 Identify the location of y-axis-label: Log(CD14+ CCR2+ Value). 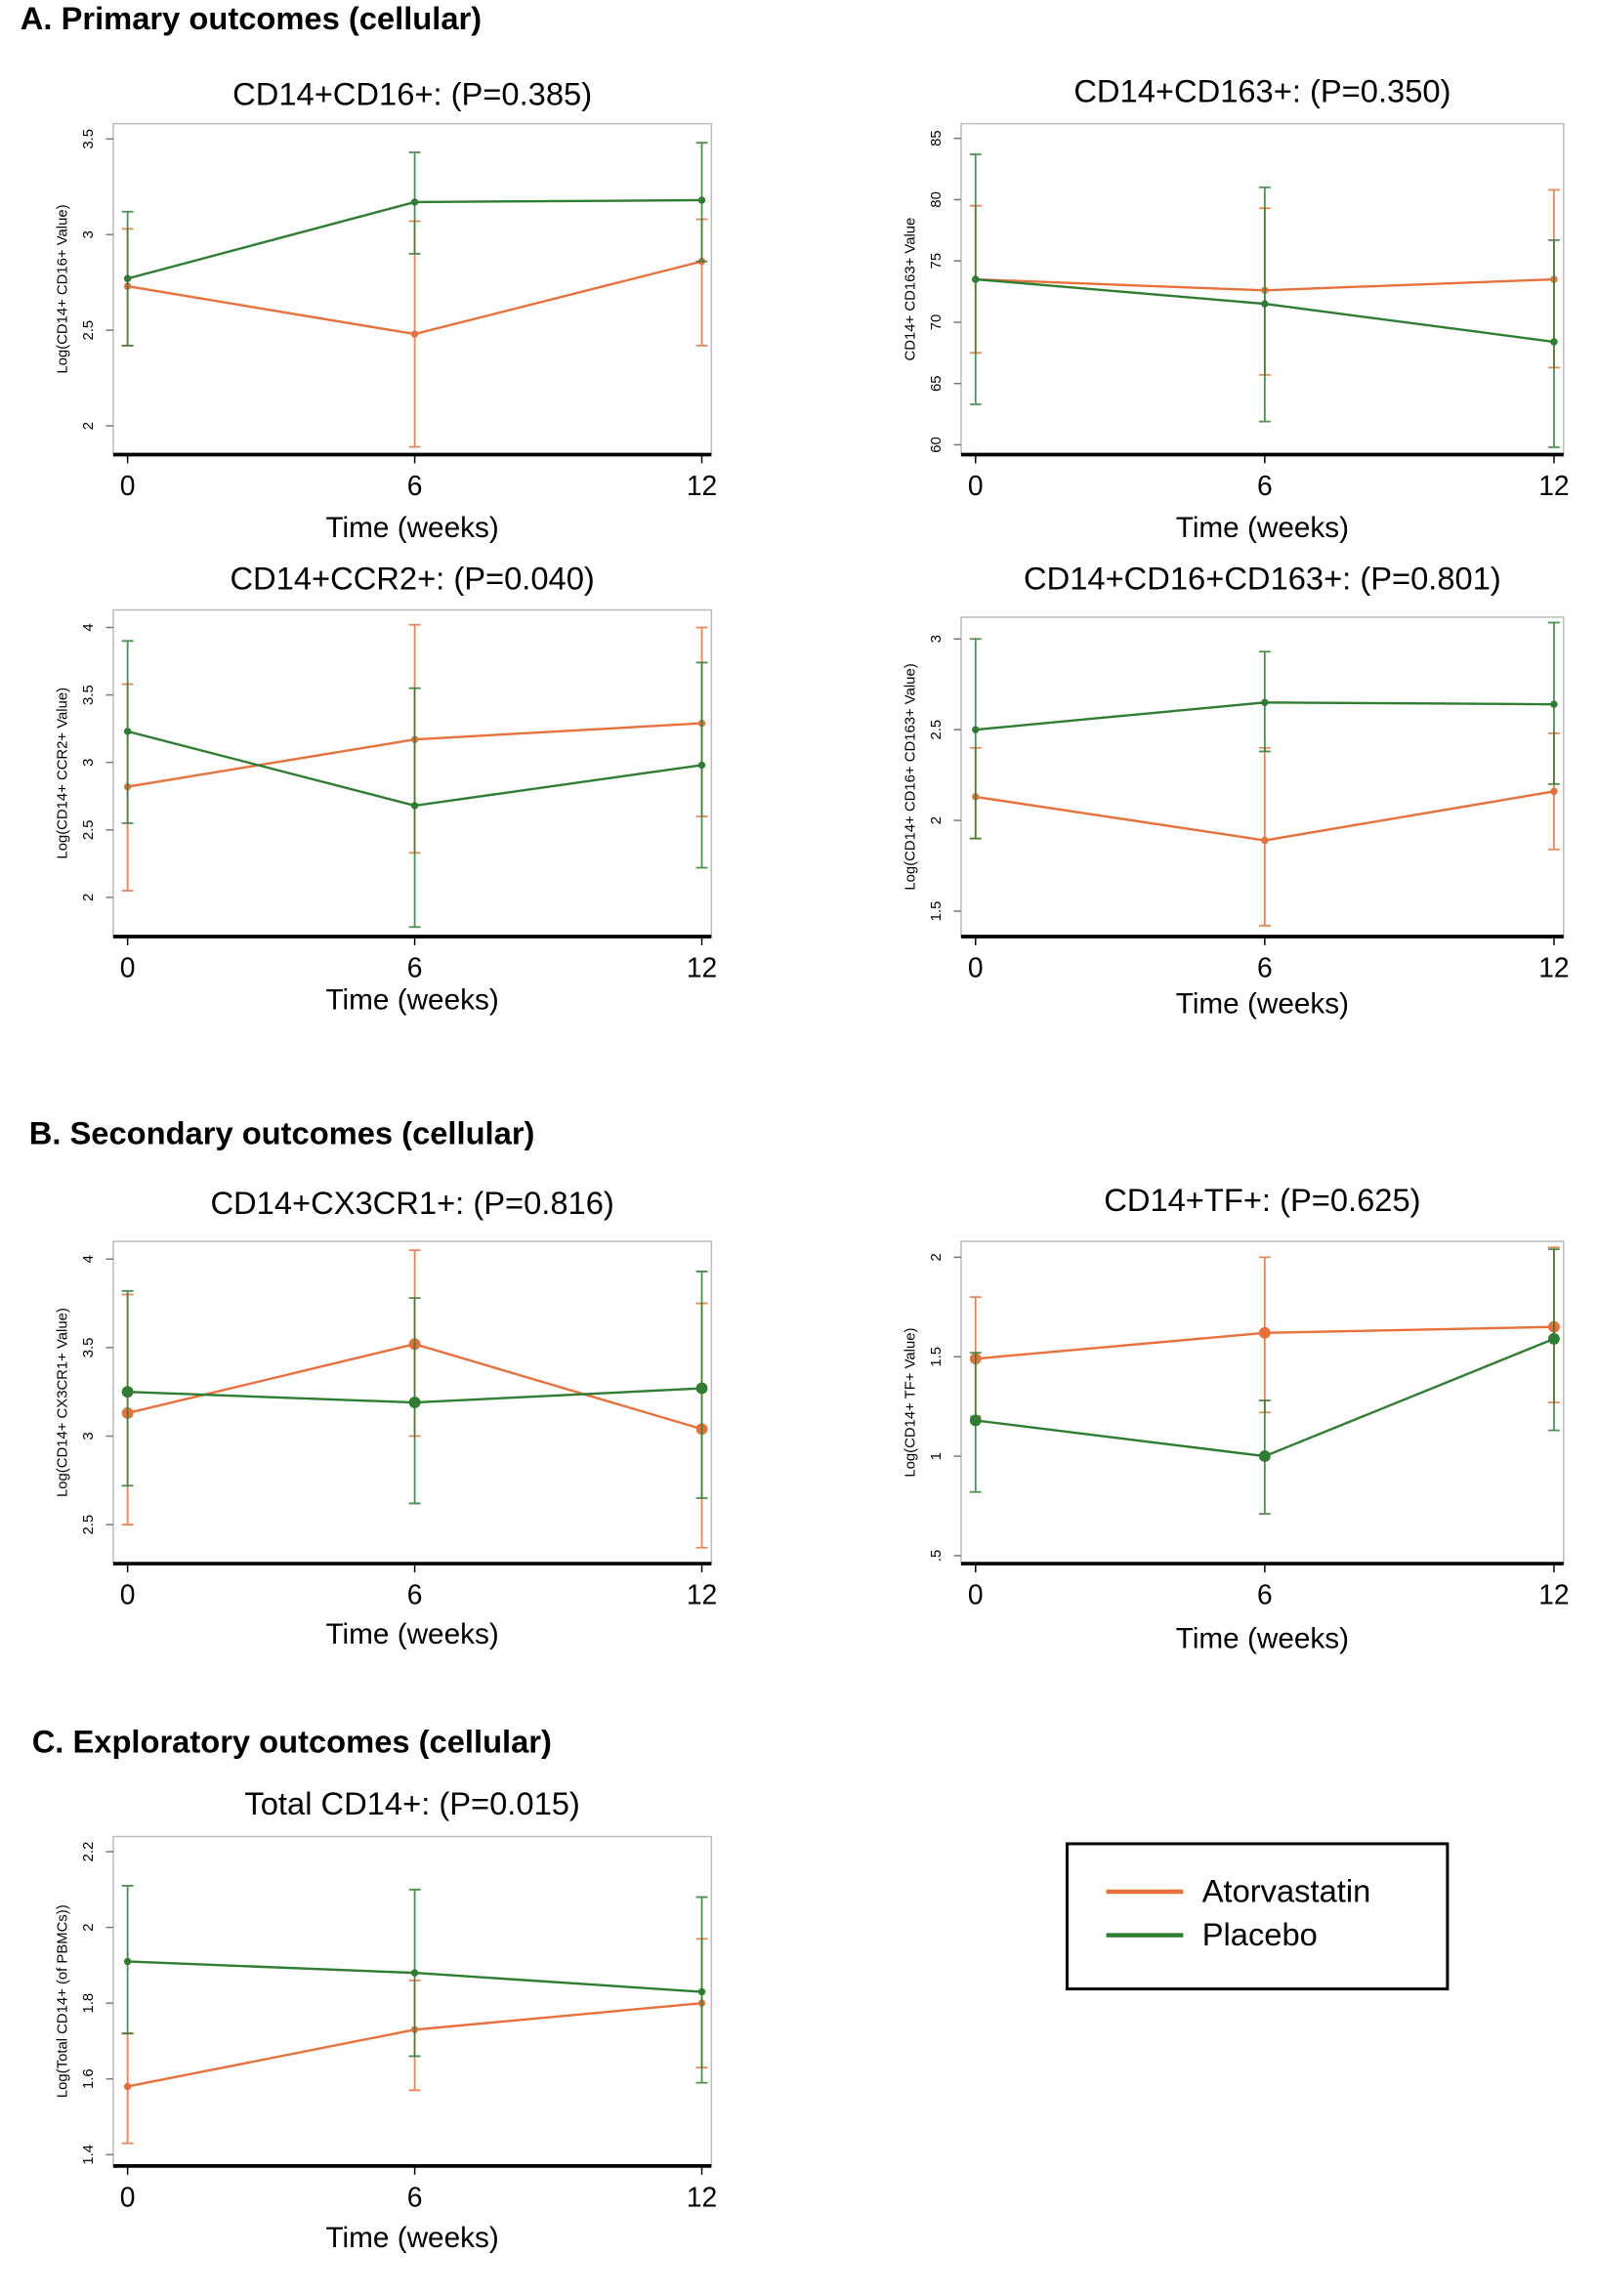
(63, 773).